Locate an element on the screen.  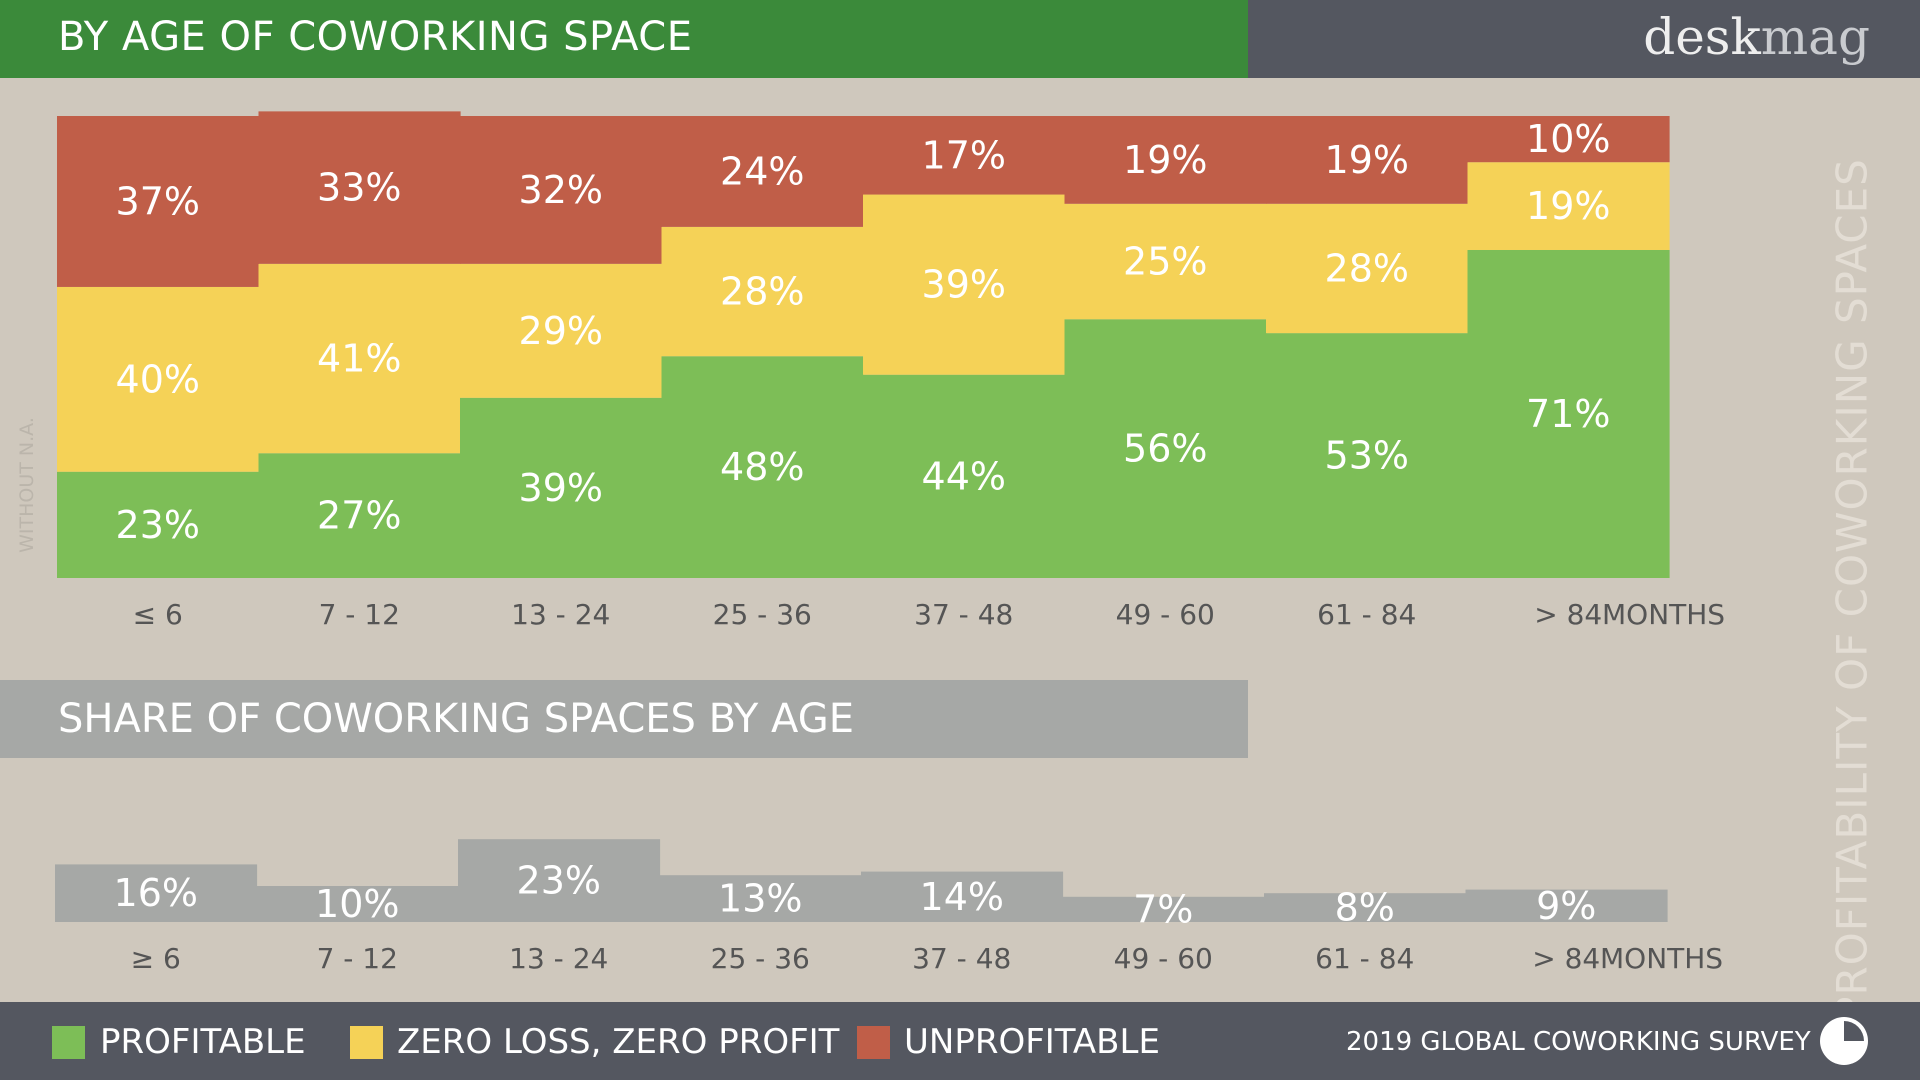
data-label-unprofitable-6: 19% is located at coordinates (1367, 160).